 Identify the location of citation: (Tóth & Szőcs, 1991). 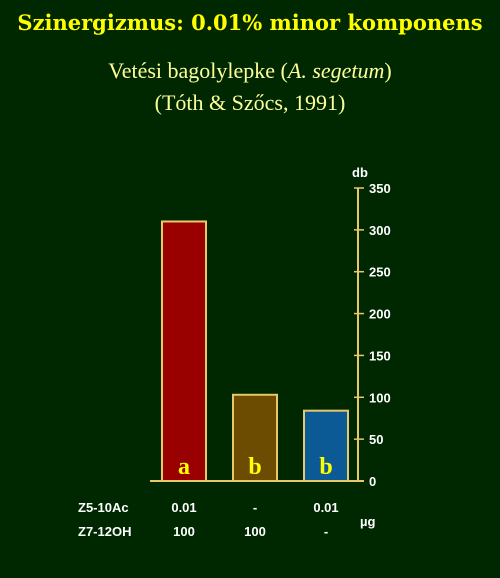
(250, 102).